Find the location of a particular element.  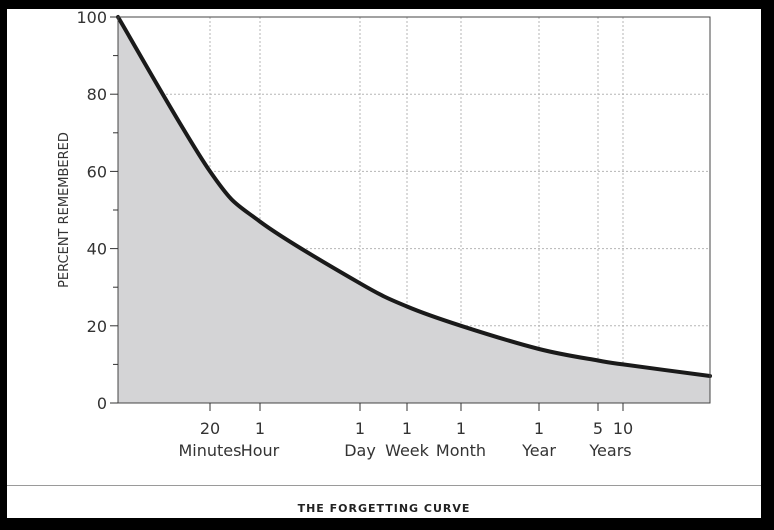

x-tick-label-unit: Hour is located at coordinates (260, 450).